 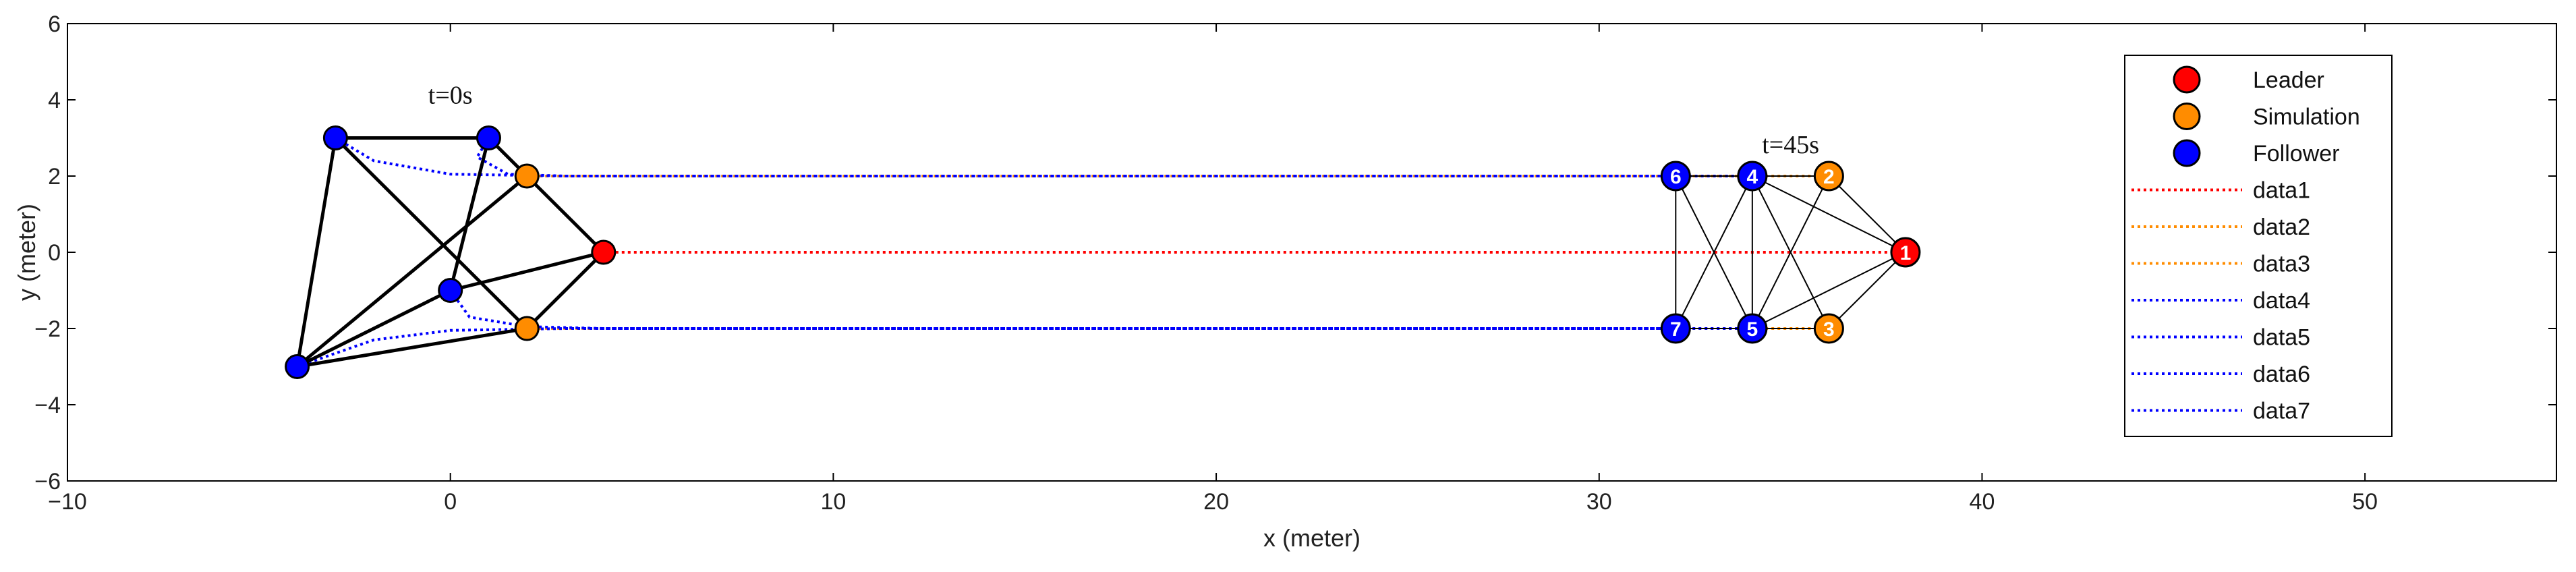 What do you see at coordinates (2296, 154) in the screenshot?
I see `legend-label: Follower` at bounding box center [2296, 154].